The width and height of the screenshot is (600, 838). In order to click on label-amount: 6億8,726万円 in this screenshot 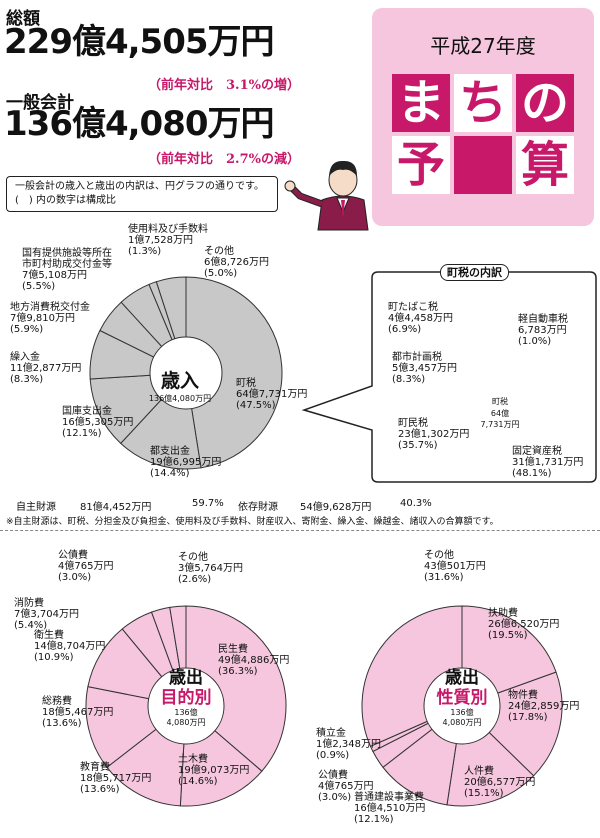, I will do `click(236, 262)`.